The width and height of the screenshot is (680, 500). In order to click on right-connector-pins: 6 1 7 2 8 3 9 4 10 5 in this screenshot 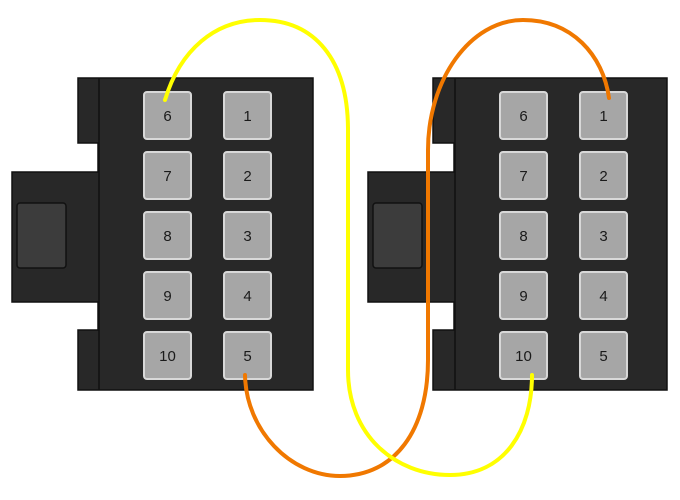, I will do `click(563, 235)`.